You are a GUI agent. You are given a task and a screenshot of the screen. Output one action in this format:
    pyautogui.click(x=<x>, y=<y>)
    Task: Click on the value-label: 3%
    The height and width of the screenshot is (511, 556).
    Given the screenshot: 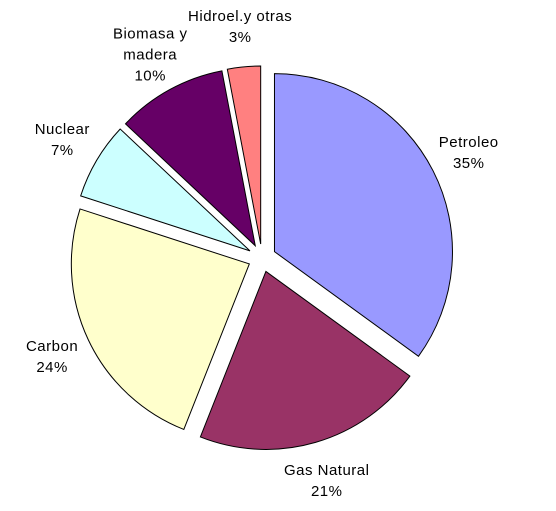 What is the action you would take?
    pyautogui.click(x=240, y=38)
    